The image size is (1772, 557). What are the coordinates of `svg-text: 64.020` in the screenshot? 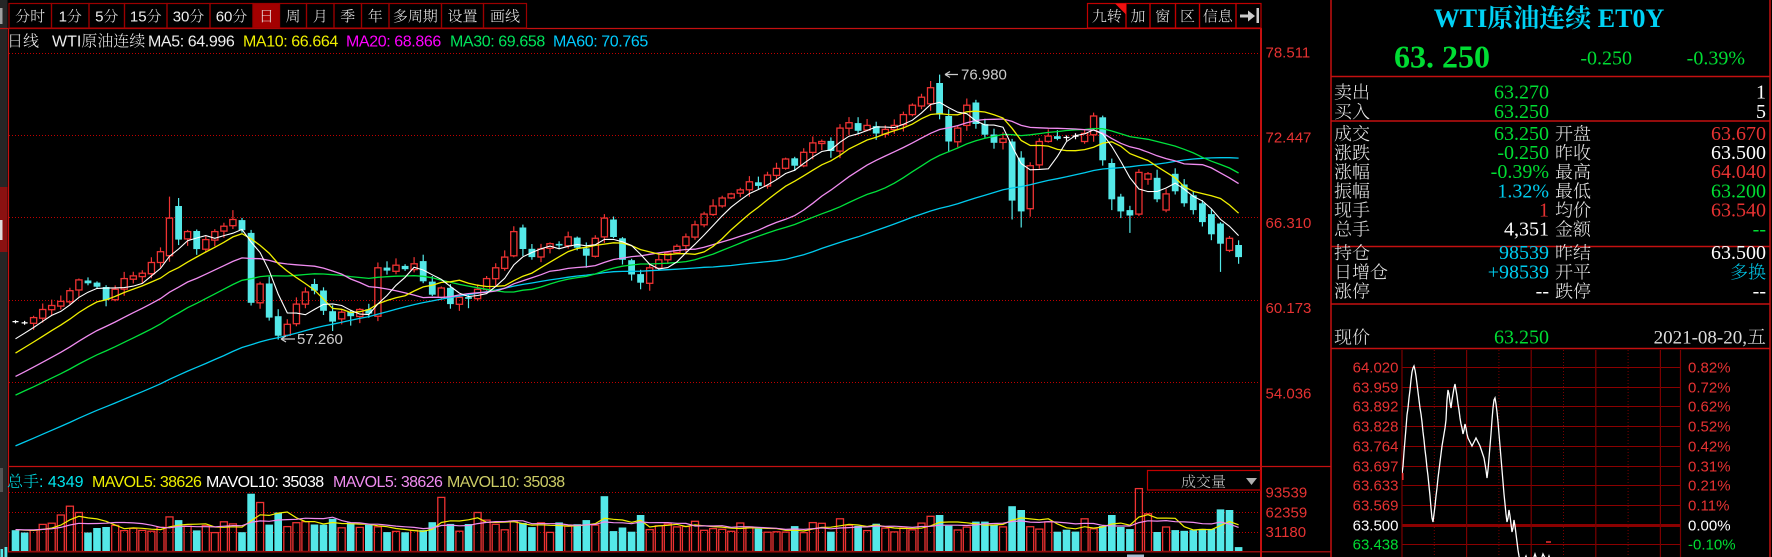 It's located at (1376, 368).